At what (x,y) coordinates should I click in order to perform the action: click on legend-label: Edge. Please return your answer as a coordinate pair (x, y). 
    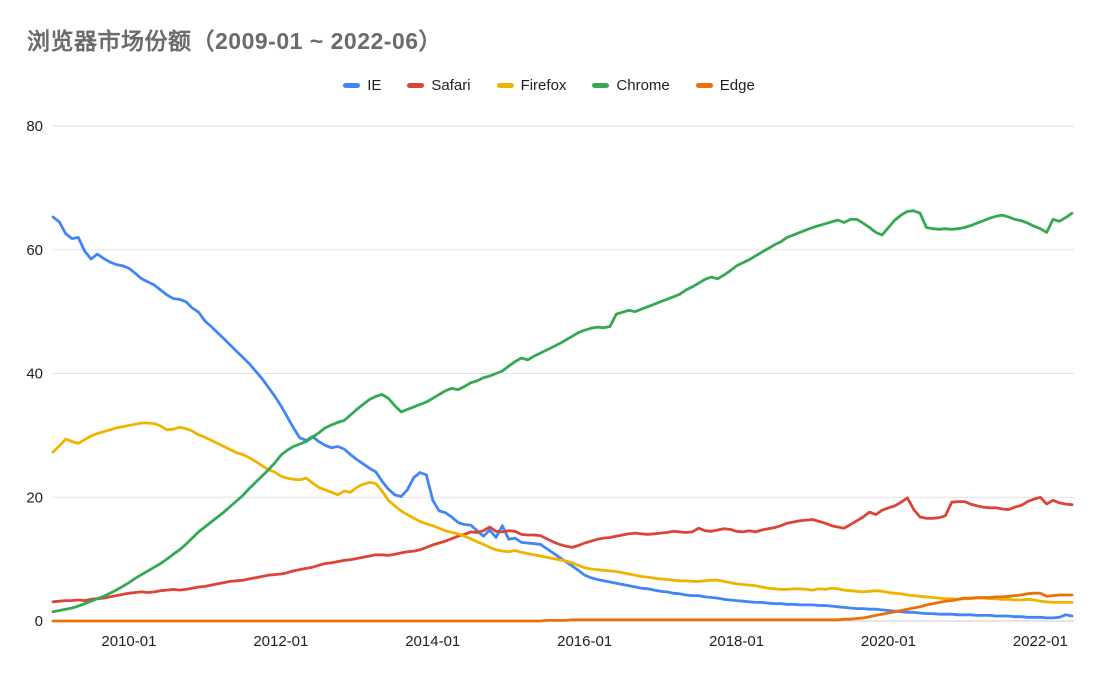
    Looking at the image, I should click on (737, 85).